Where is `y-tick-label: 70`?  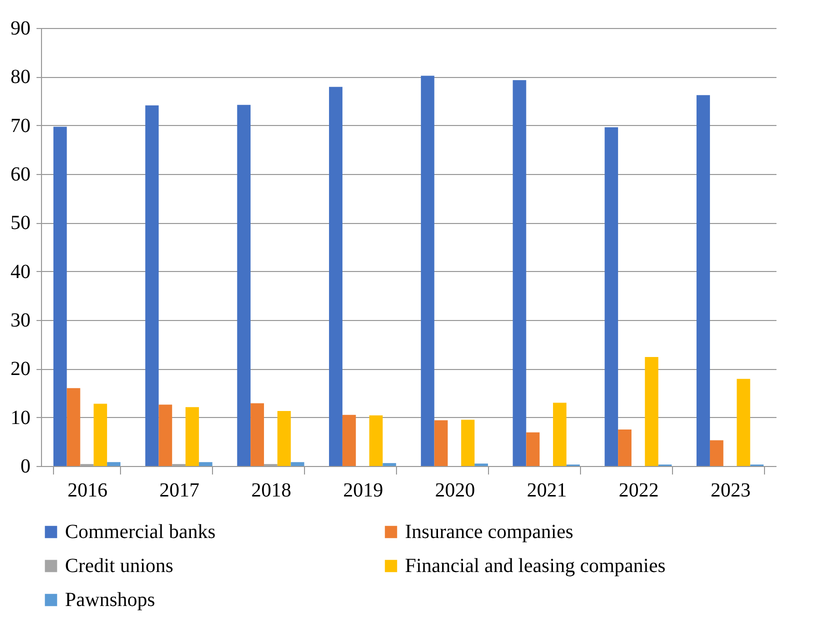
y-tick-label: 70 is located at coordinates (20, 125).